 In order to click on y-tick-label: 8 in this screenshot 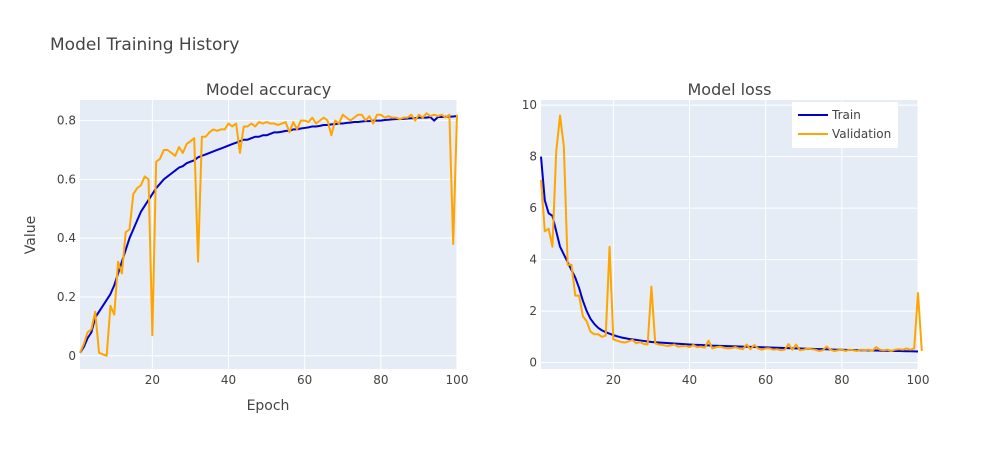, I will do `click(533, 157)`.